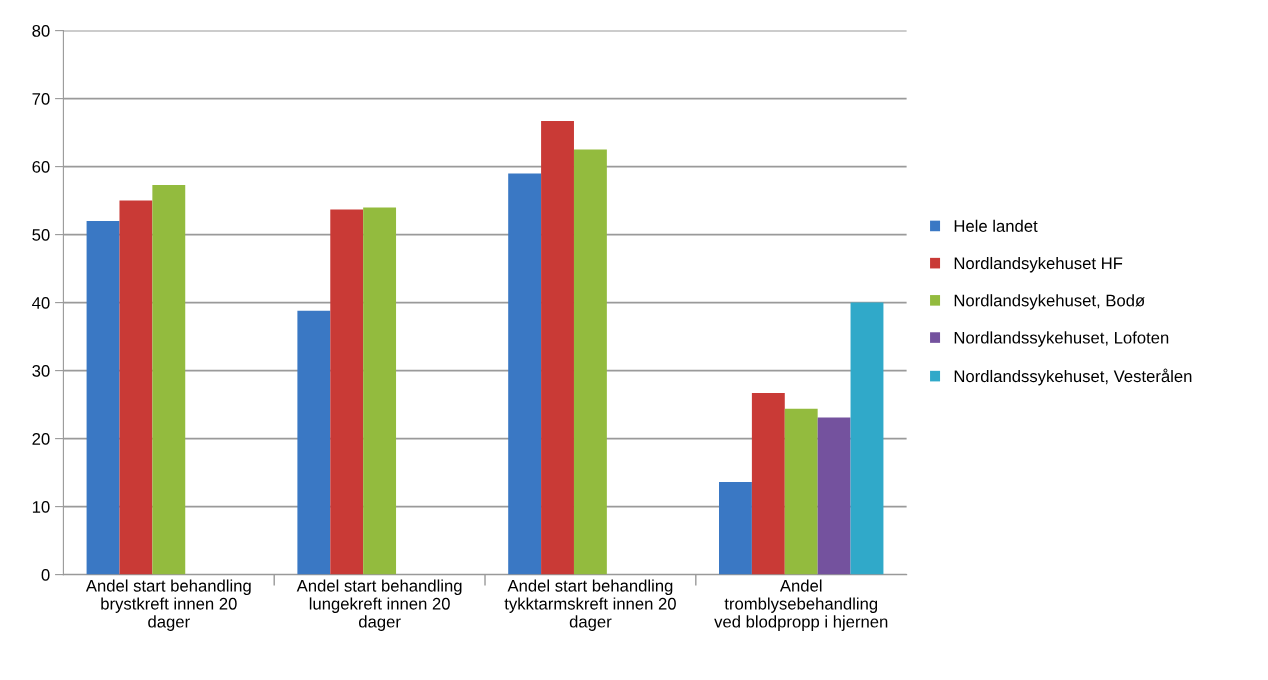 Image resolution: width=1268 pixels, height=680 pixels. What do you see at coordinates (45, 575) in the screenshot?
I see `y-tick-label: 0` at bounding box center [45, 575].